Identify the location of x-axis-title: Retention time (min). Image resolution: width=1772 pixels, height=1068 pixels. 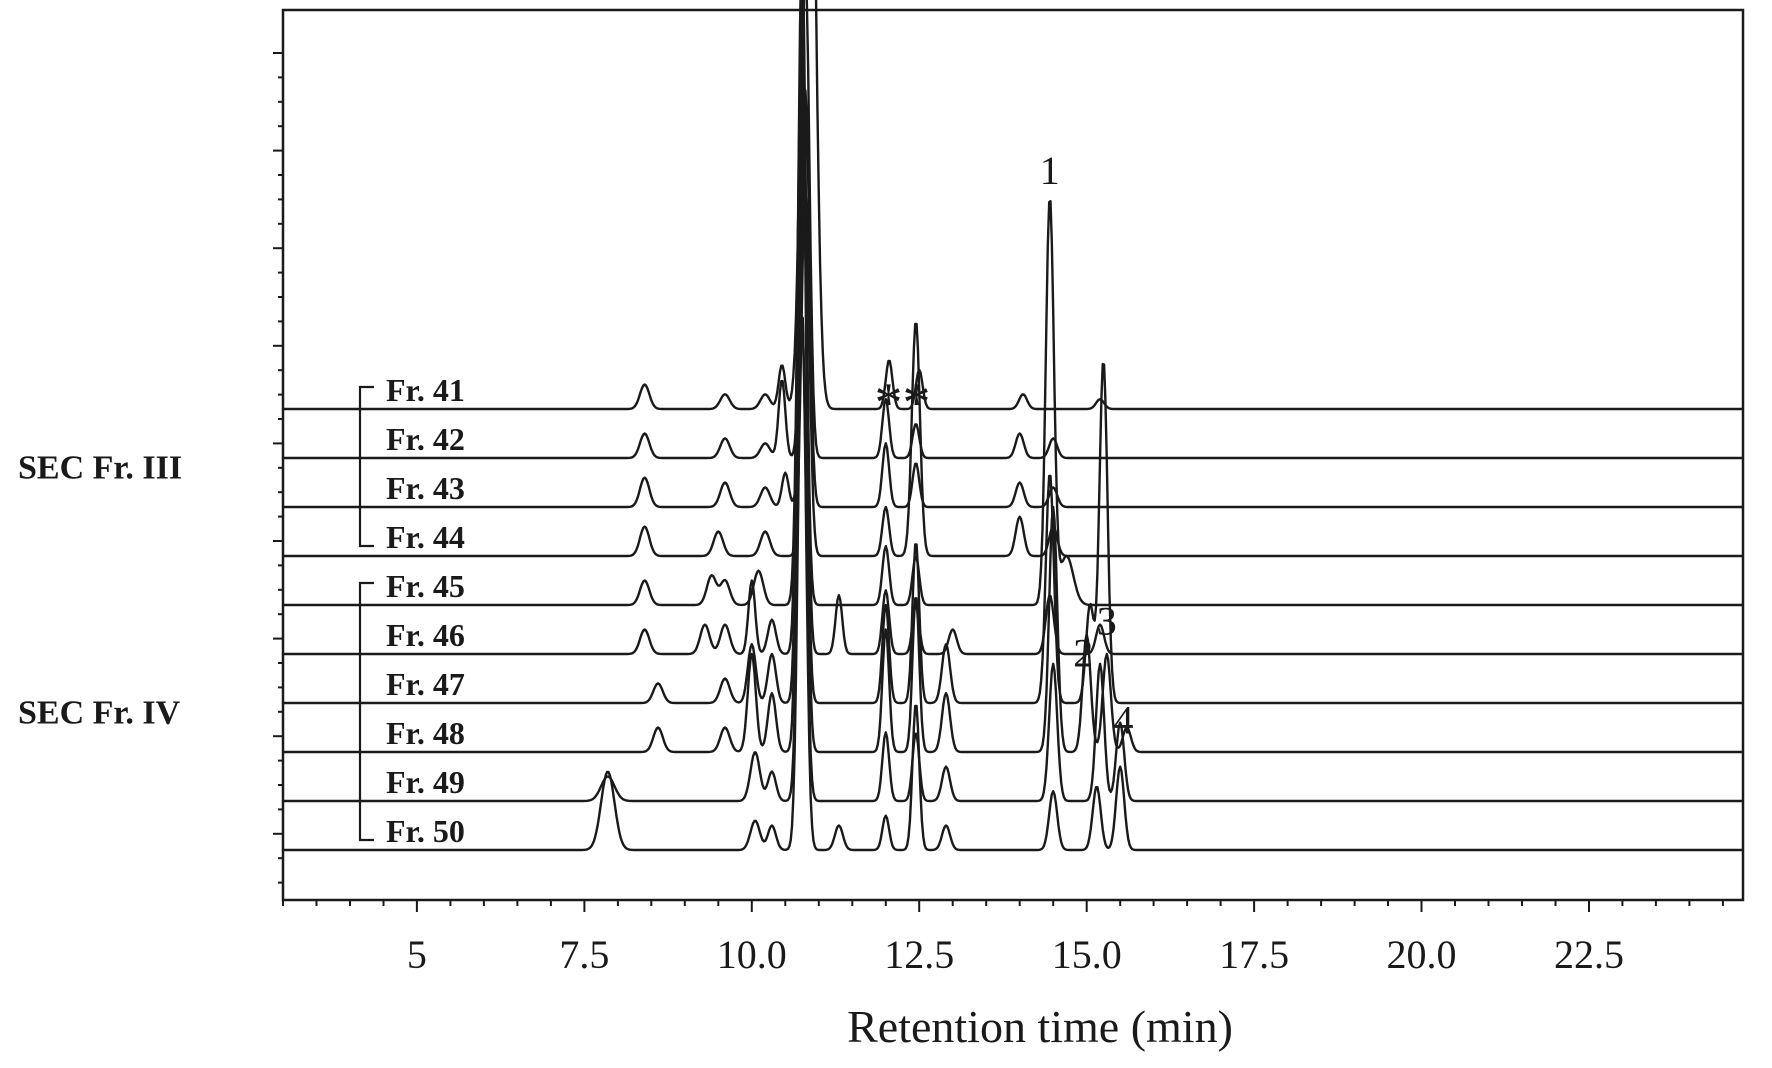
(1040, 1026).